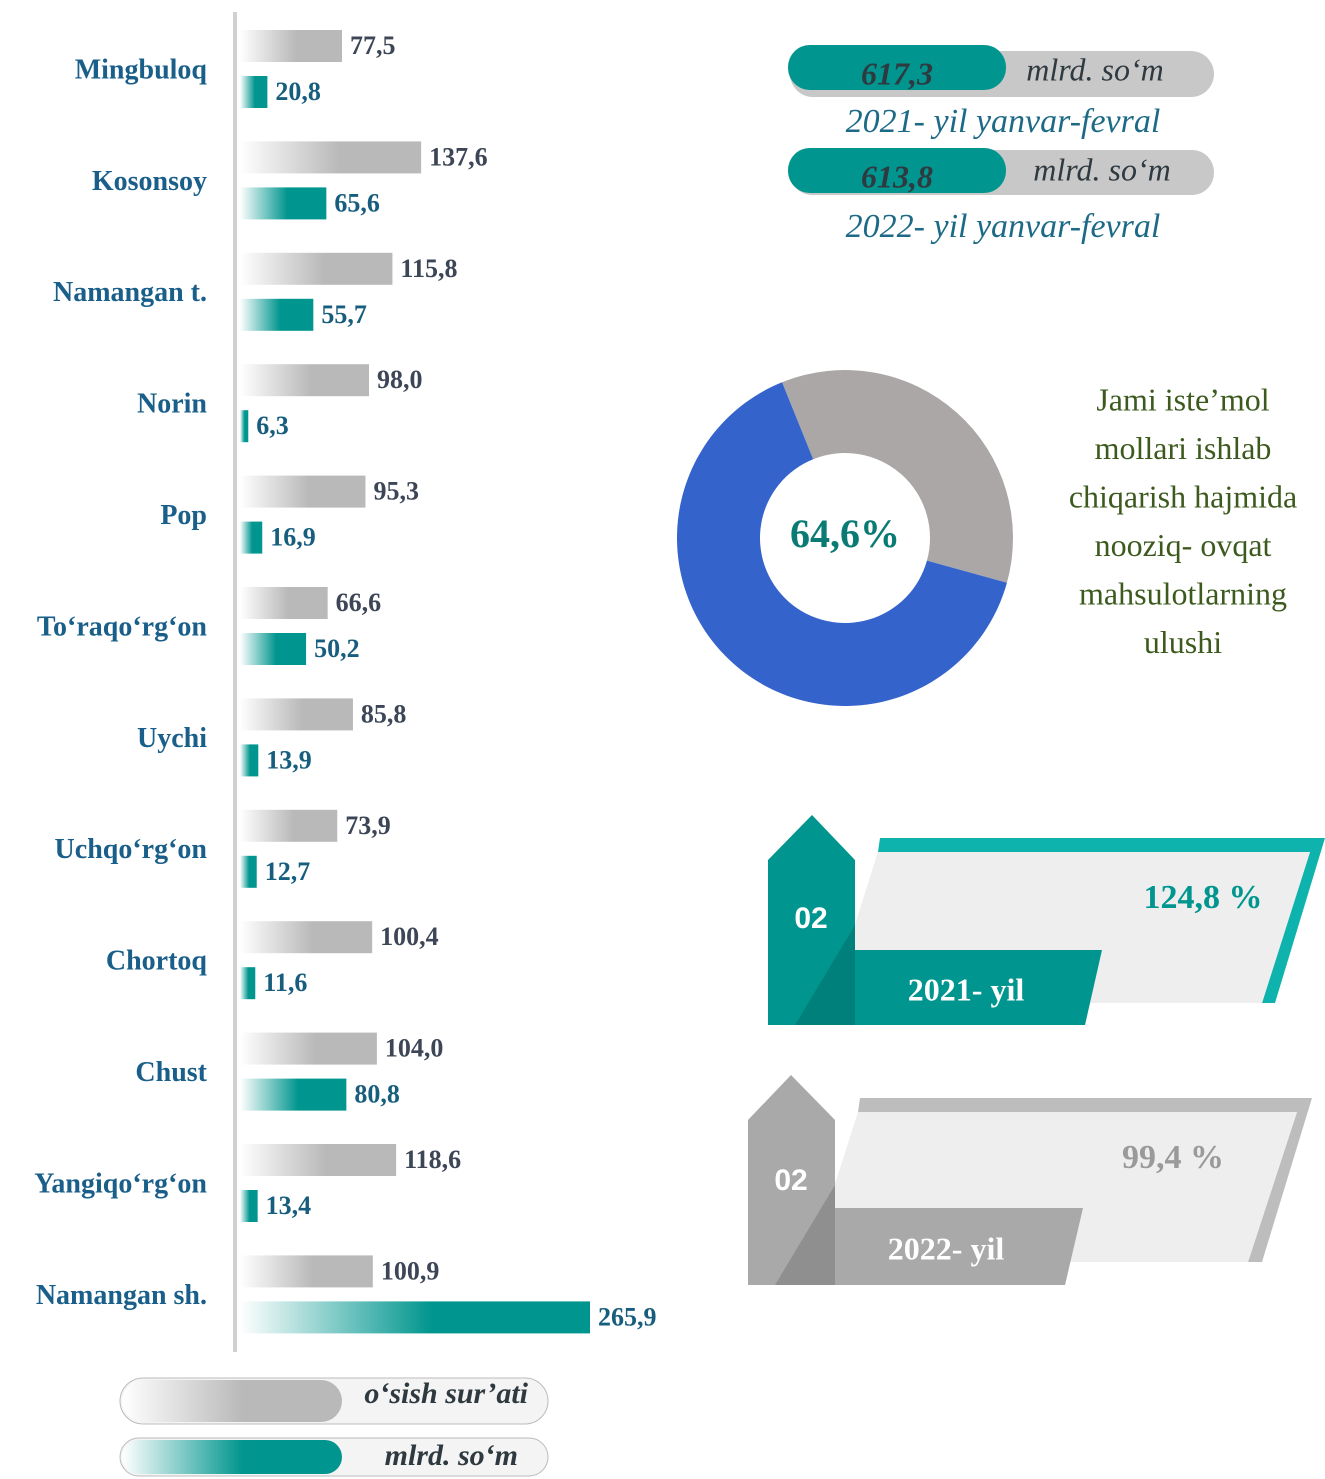 This screenshot has width=1325, height=1479. What do you see at coordinates (396, 491) in the screenshot?
I see `value-label: 95,3` at bounding box center [396, 491].